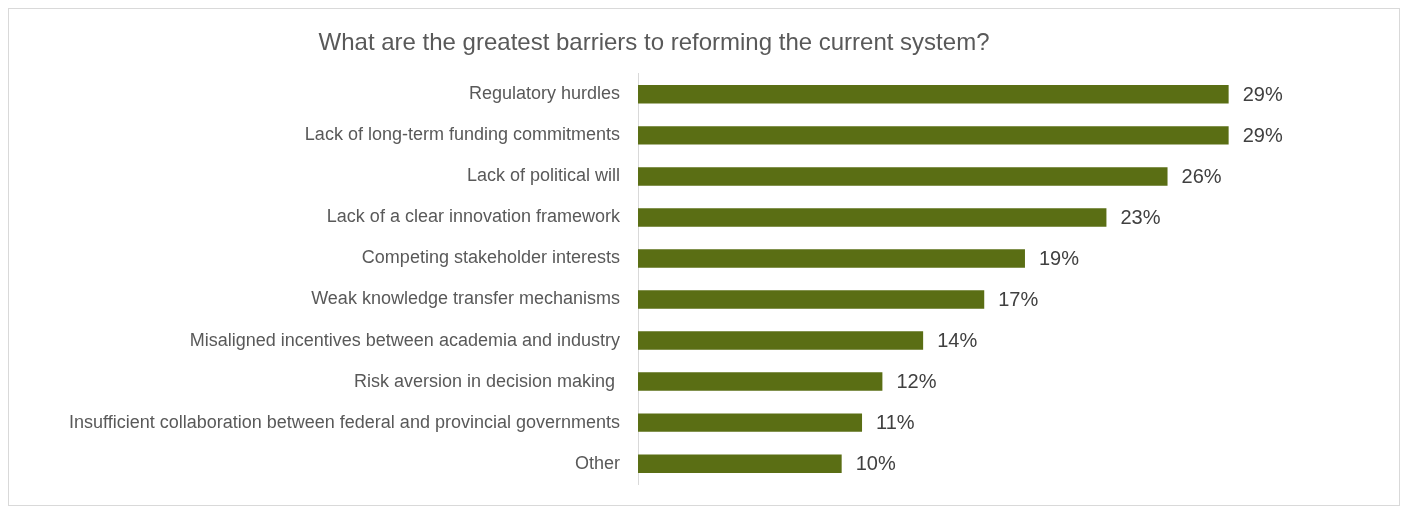 The width and height of the screenshot is (1402, 512). What do you see at coordinates (957, 340) in the screenshot?
I see `data-label: 14%` at bounding box center [957, 340].